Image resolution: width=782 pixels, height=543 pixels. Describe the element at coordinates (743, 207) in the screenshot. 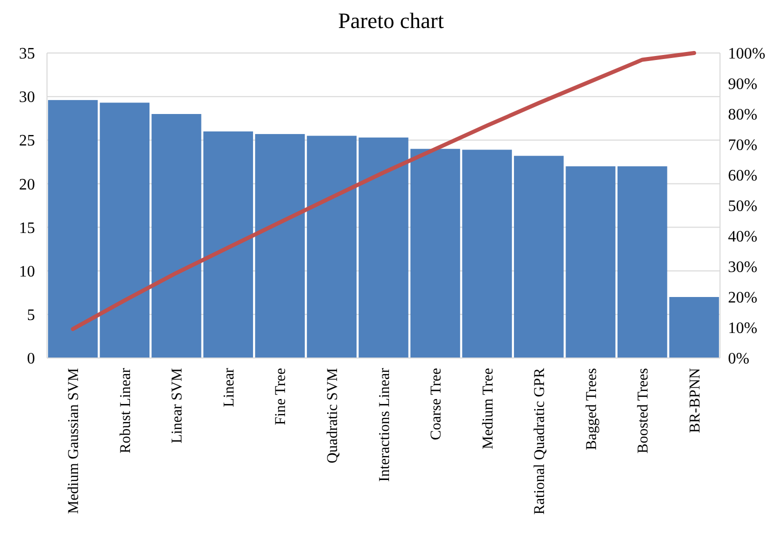

I see `y2-tick-label: 50%` at that location.